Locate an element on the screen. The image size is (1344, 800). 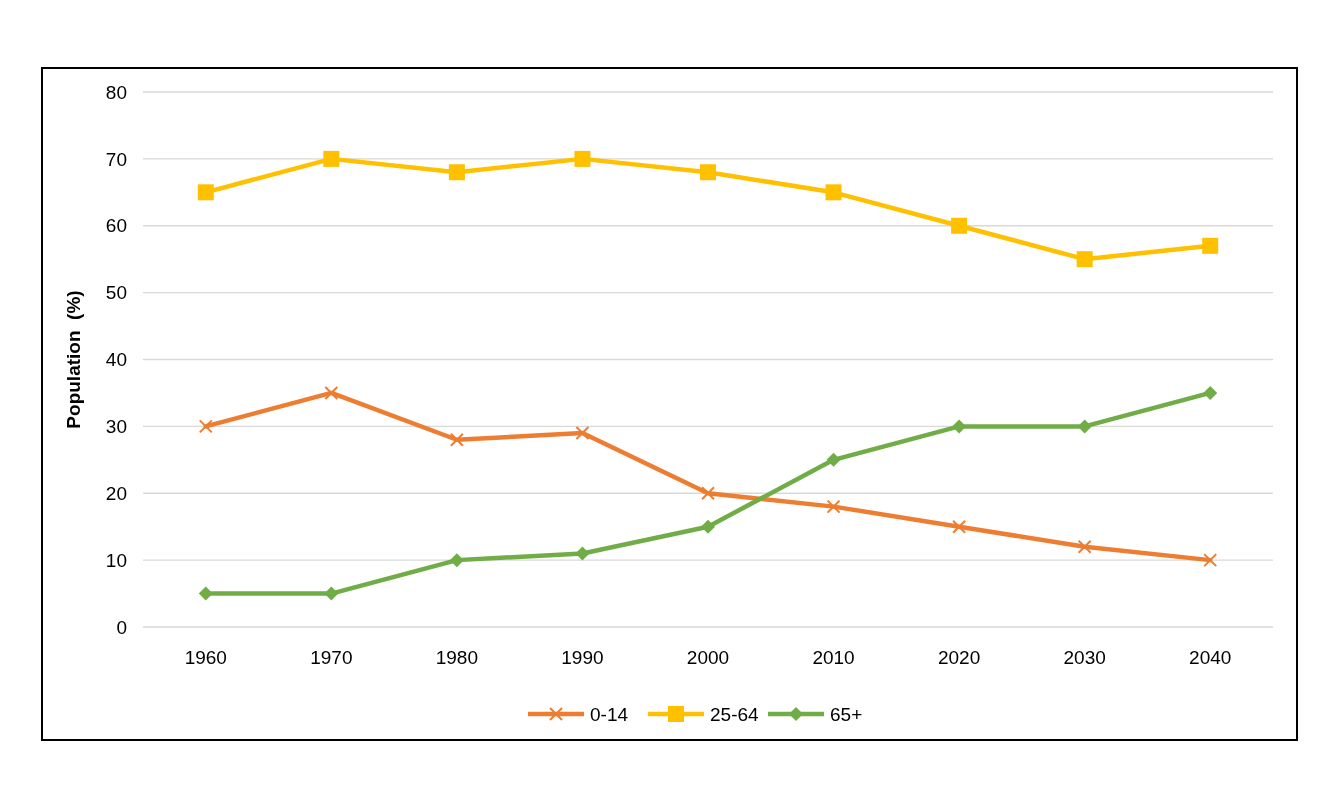
y-axis-title: Population (%) is located at coordinates (73, 359).